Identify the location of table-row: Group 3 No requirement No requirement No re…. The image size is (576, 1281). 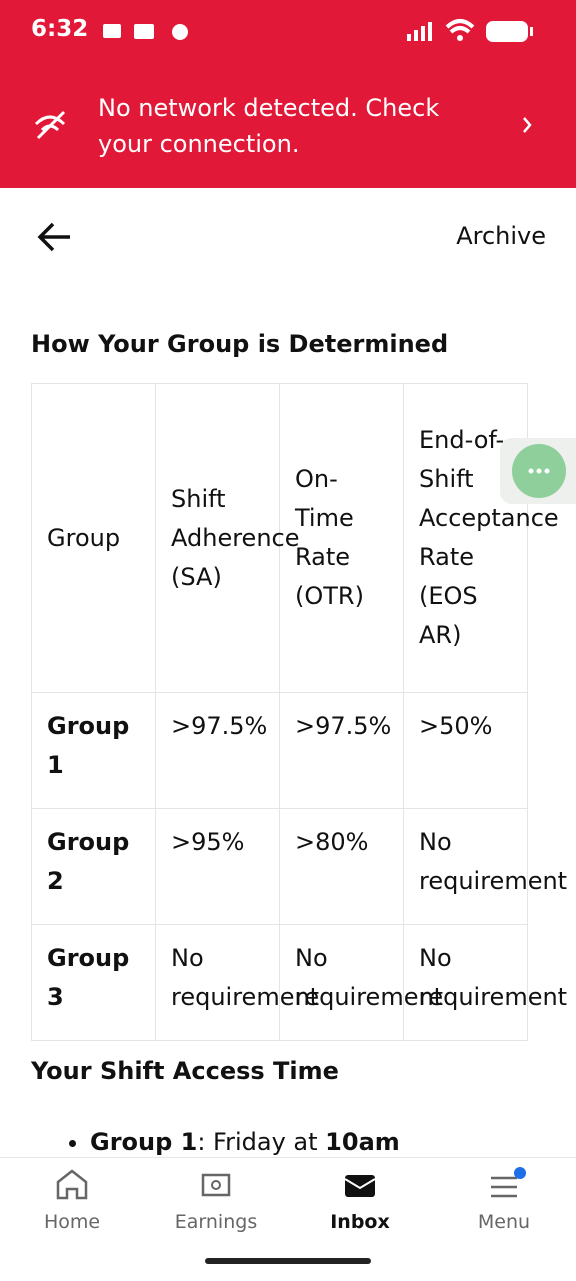
(299, 982).